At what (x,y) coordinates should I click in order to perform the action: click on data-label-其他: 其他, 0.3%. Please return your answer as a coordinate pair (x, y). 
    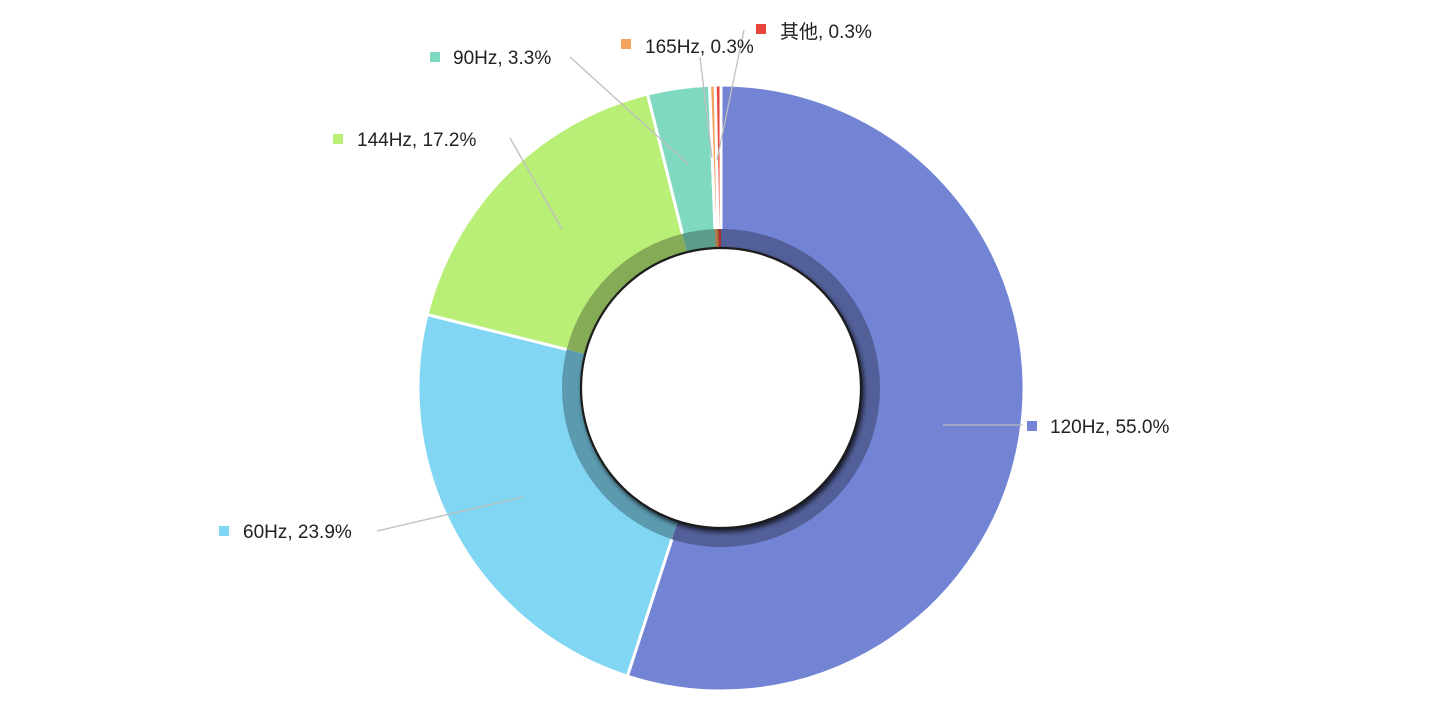
    Looking at the image, I should click on (826, 32).